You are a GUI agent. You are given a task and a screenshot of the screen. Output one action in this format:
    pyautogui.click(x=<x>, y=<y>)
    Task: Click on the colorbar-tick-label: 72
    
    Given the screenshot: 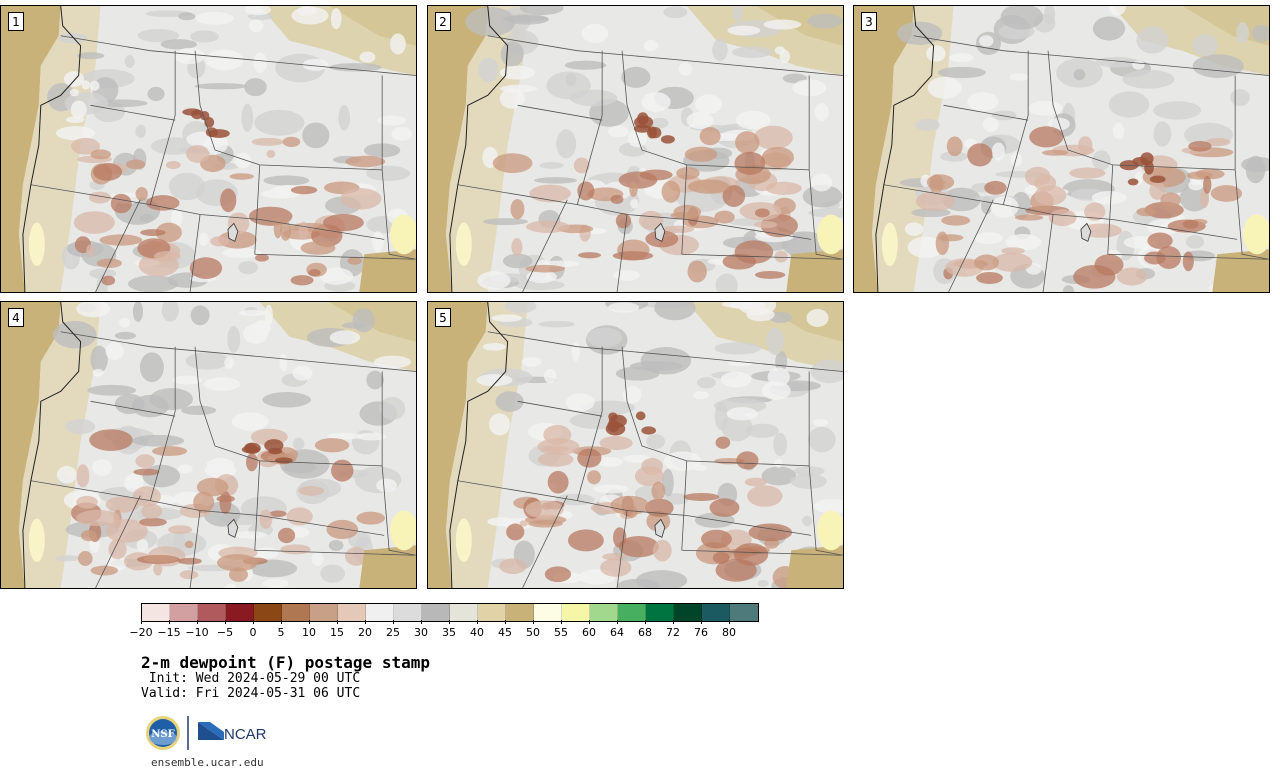 What is the action you would take?
    pyautogui.click(x=673, y=632)
    